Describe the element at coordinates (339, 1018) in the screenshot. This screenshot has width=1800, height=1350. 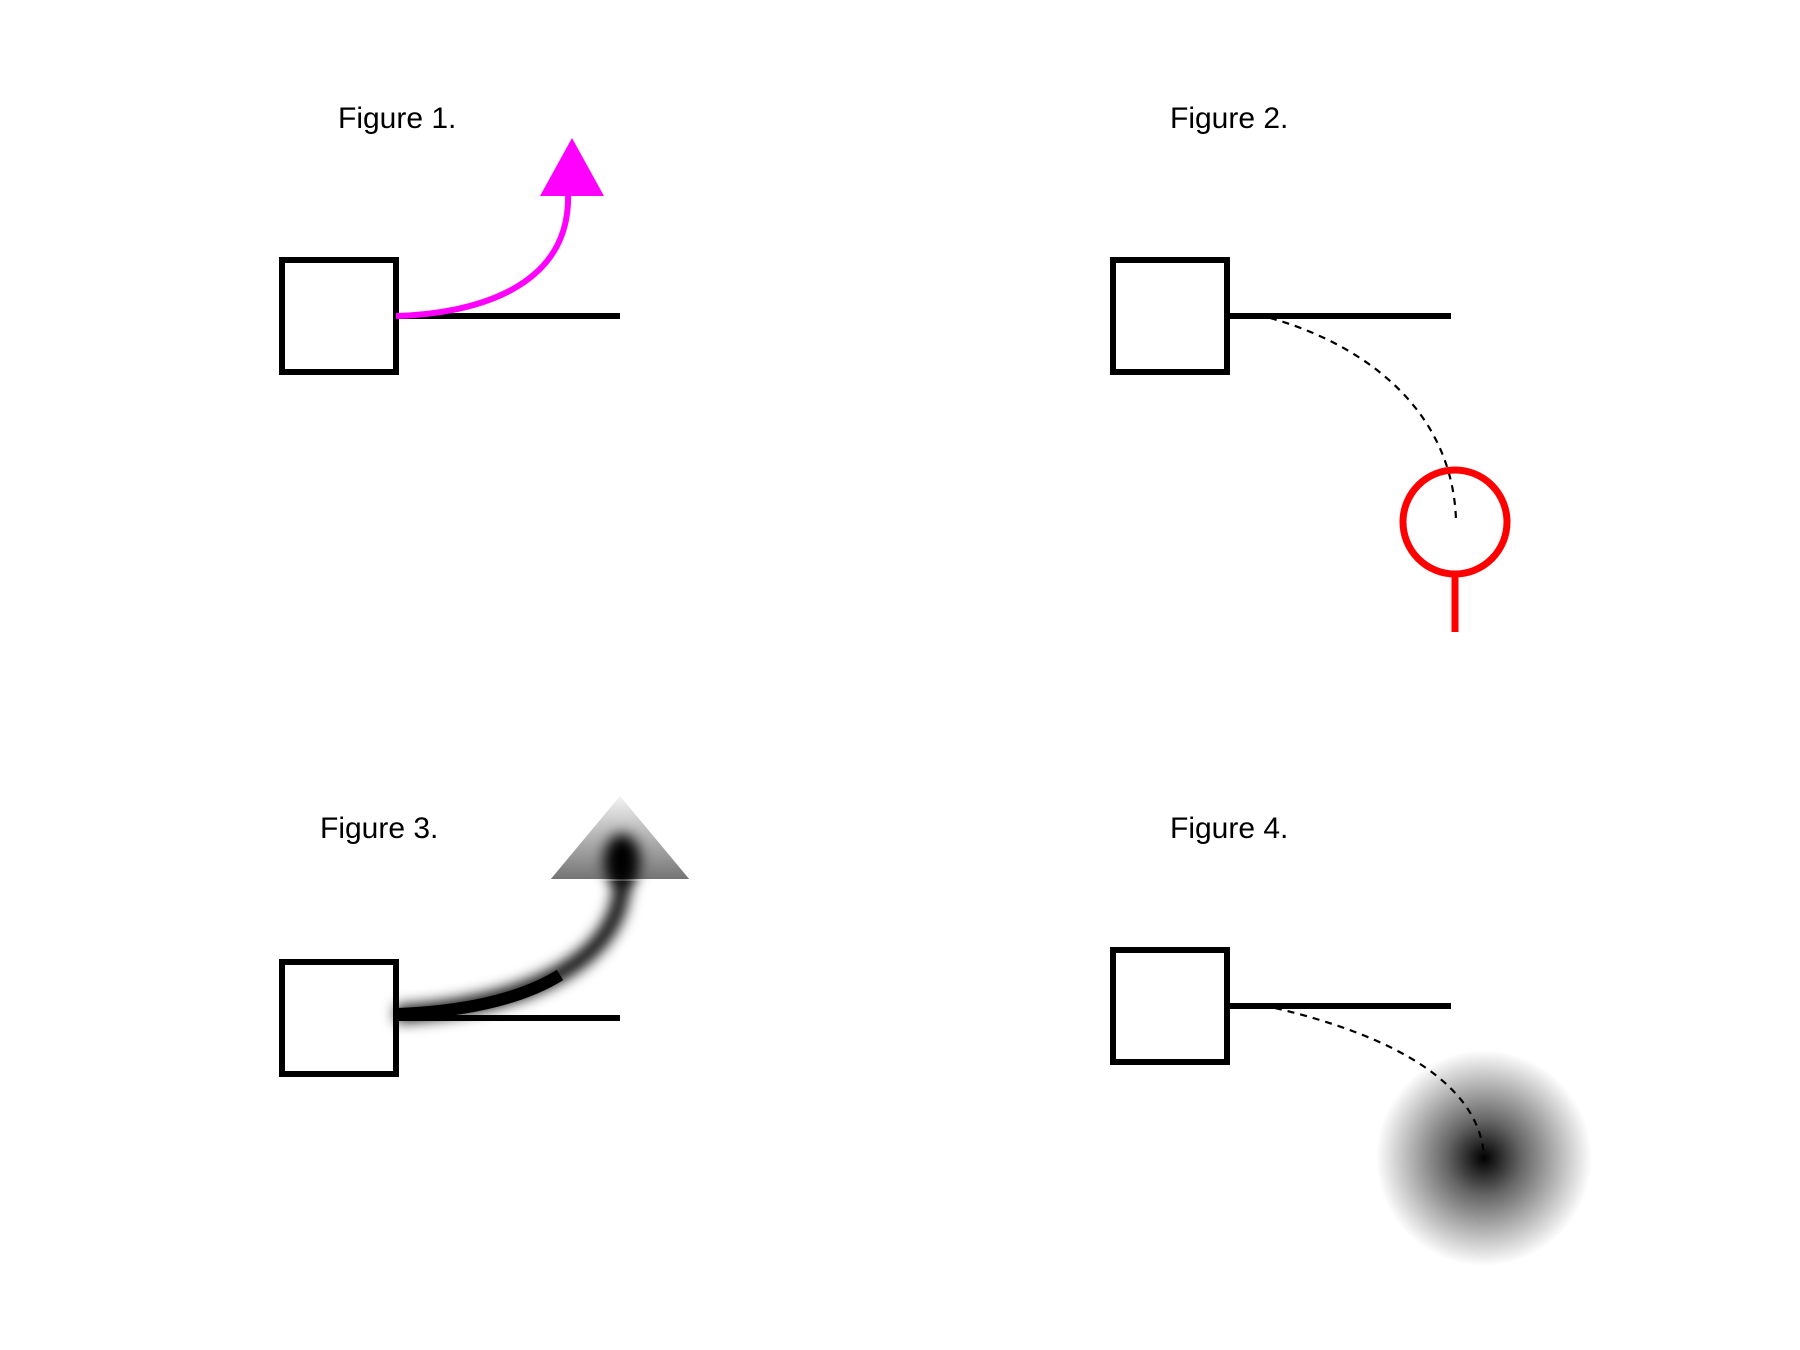
I see `figure-3-box` at that location.